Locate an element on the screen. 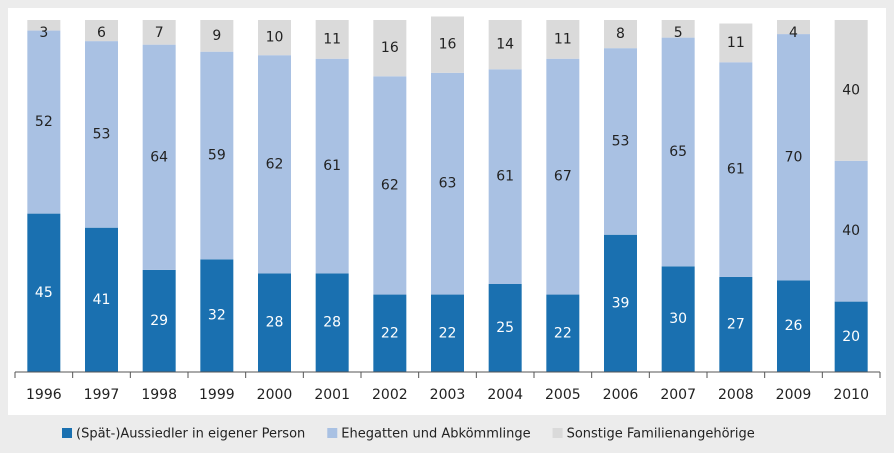 The width and height of the screenshot is (894, 453). data-label: 27 is located at coordinates (736, 324).